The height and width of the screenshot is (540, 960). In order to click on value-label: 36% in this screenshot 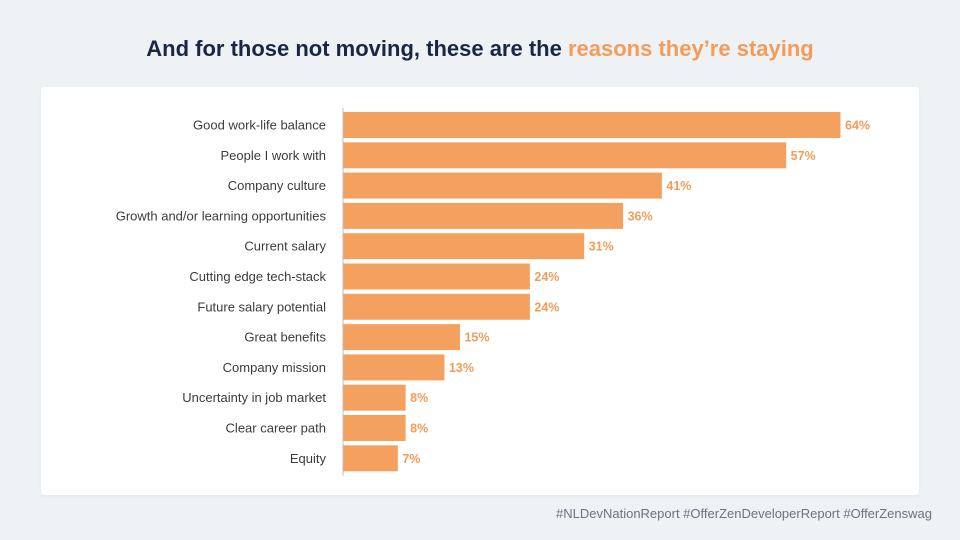, I will do `click(640, 216)`.